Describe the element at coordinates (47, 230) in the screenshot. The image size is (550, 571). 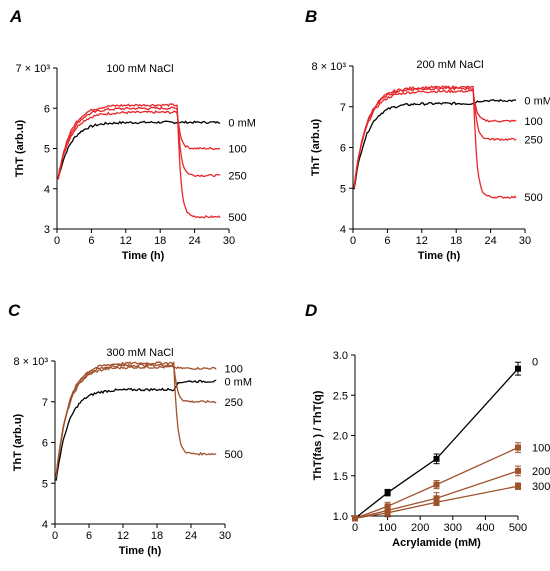
I see `y-tick-label: 3` at that location.